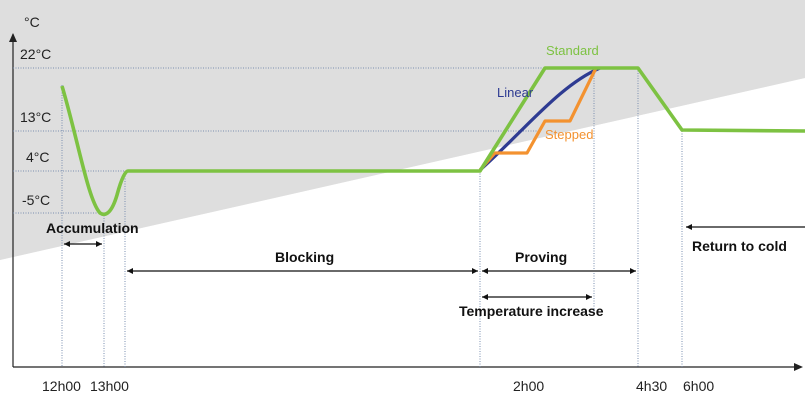 Image resolution: width=805 pixels, height=396 pixels. Describe the element at coordinates (531, 311) in the screenshot. I see `phase-label-temperature-increase: Temperature increase` at that location.